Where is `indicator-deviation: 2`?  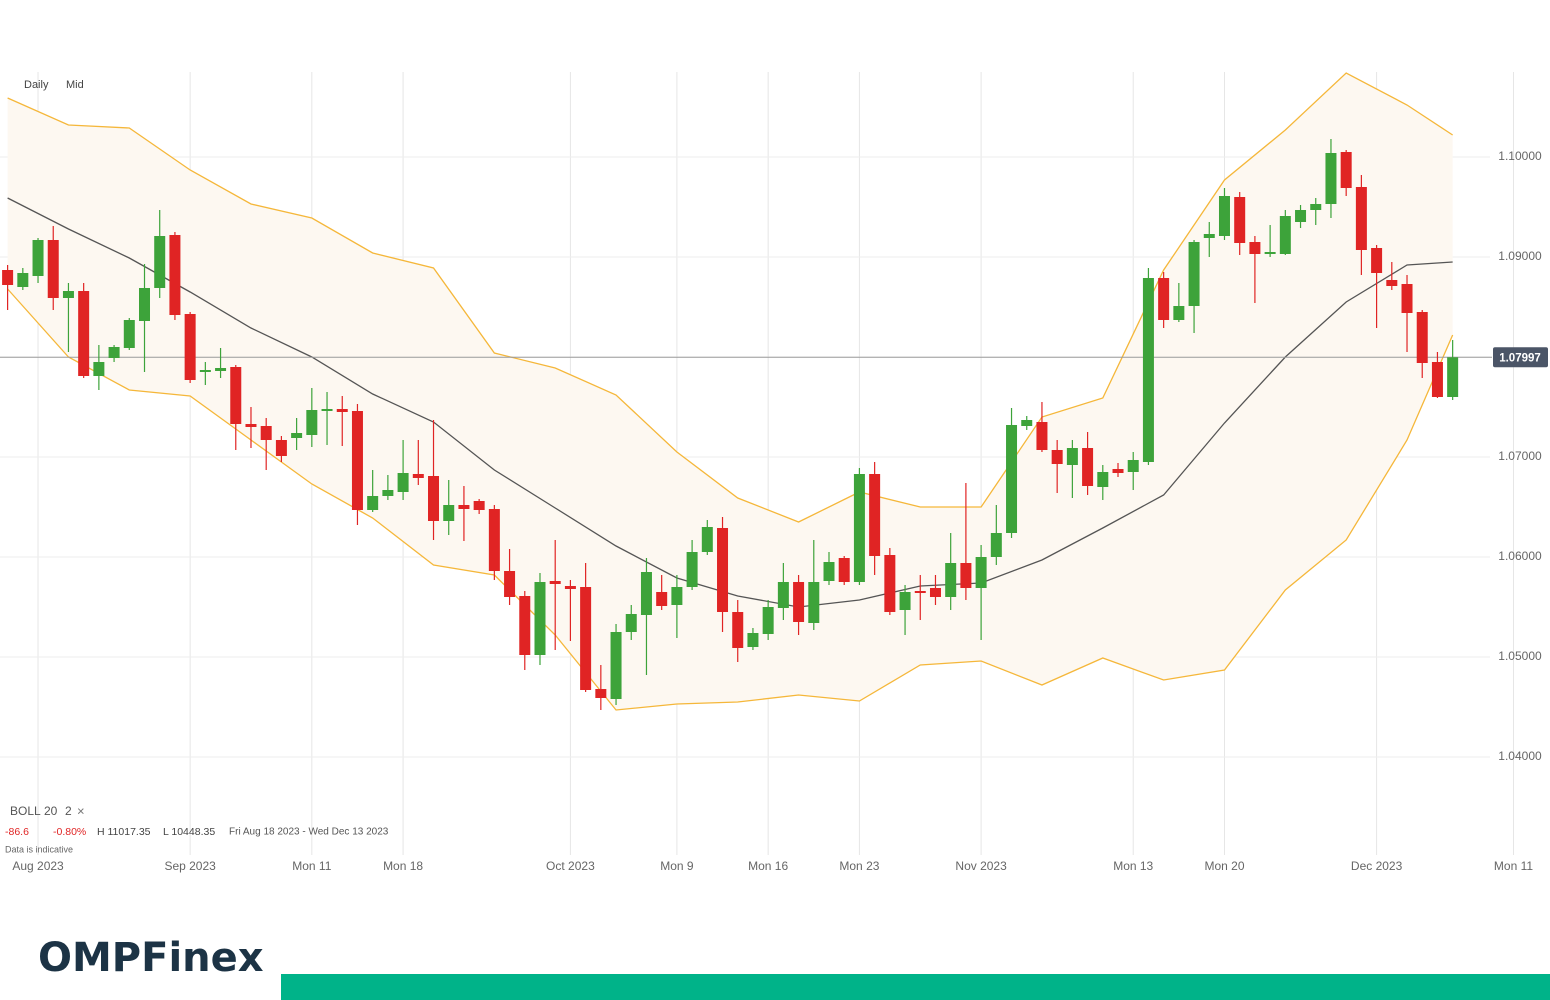 indicator-deviation: 2 is located at coordinates (68, 811).